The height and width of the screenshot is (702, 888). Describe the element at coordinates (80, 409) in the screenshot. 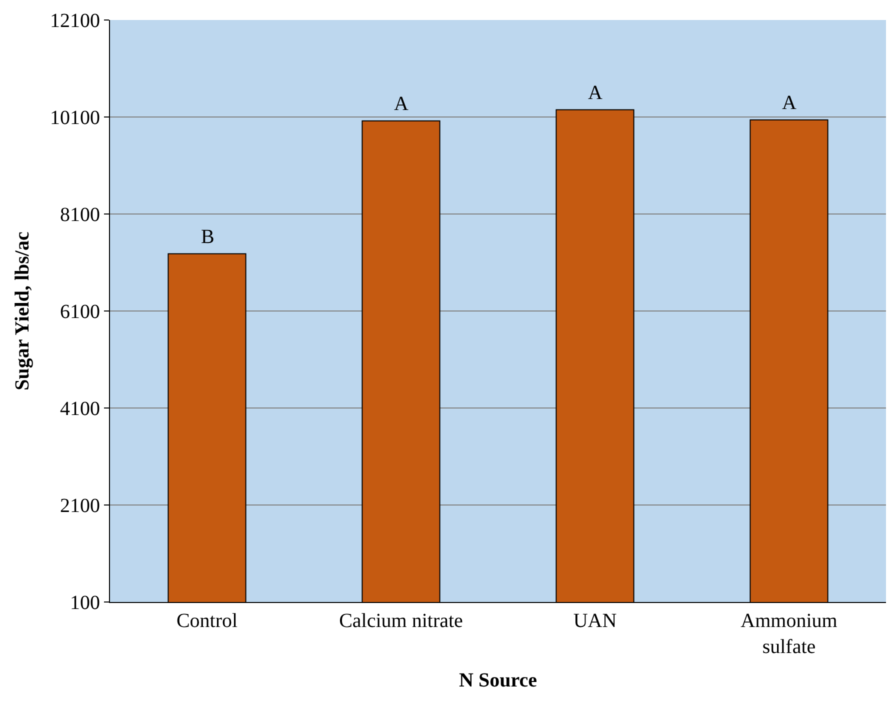

I see `y-tick-label: 4100` at that location.